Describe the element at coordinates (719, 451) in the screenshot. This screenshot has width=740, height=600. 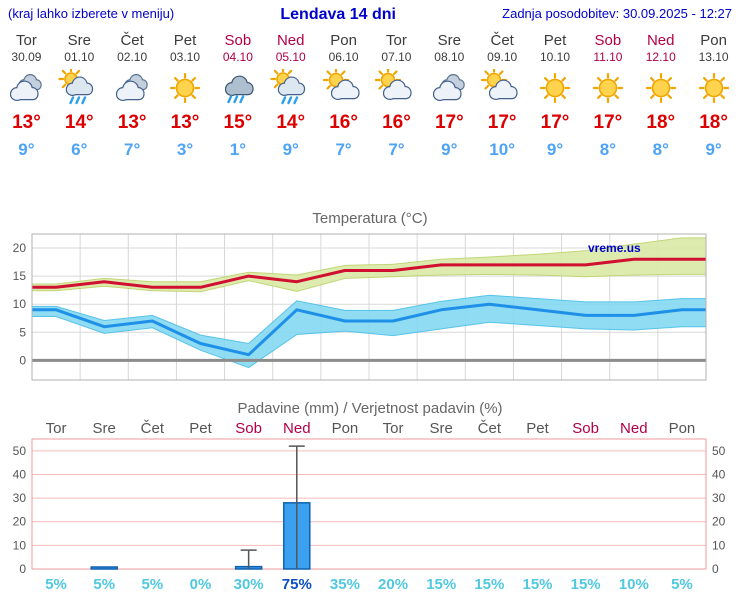
I see `y-axis-tick-label-right: 50` at that location.